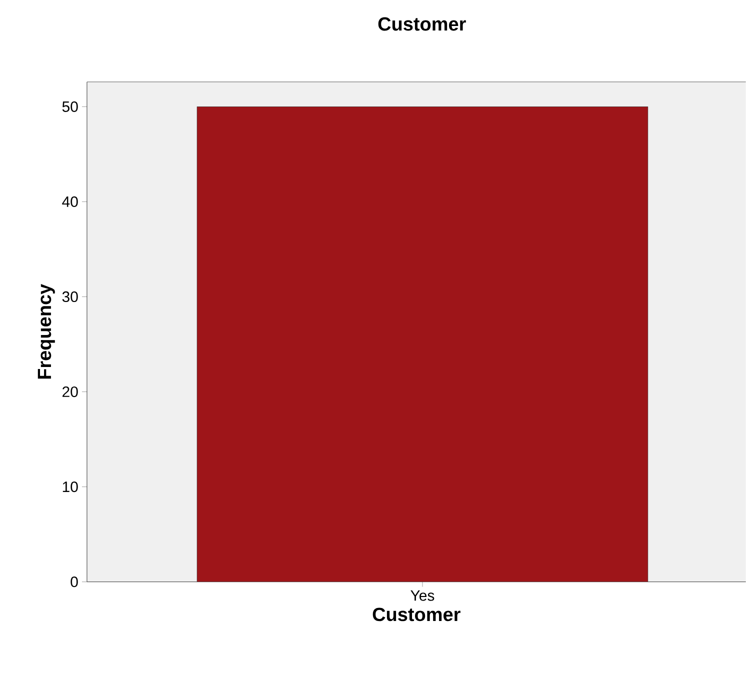 This screenshot has width=746, height=673. What do you see at coordinates (70, 297) in the screenshot?
I see `y-tick-label: 30` at bounding box center [70, 297].